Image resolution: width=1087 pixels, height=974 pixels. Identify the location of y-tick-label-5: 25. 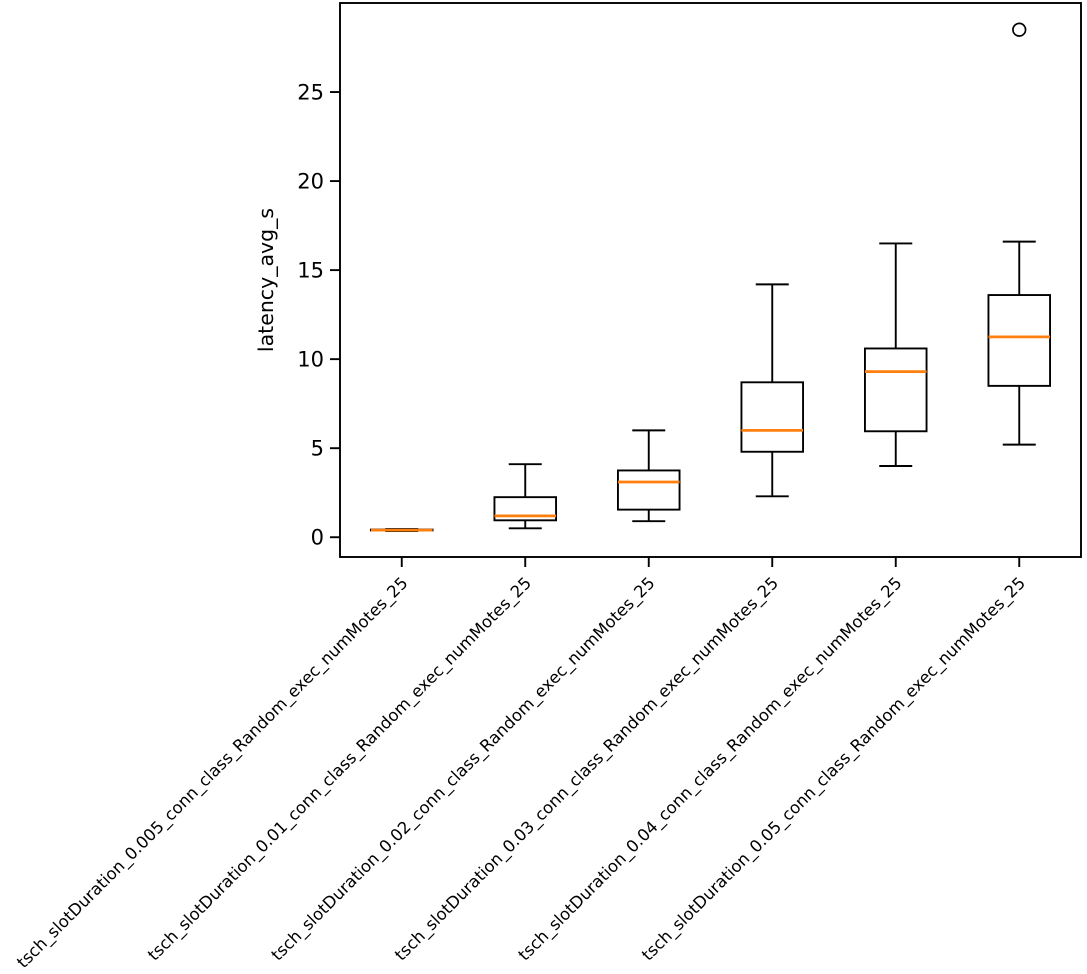
(310, 92).